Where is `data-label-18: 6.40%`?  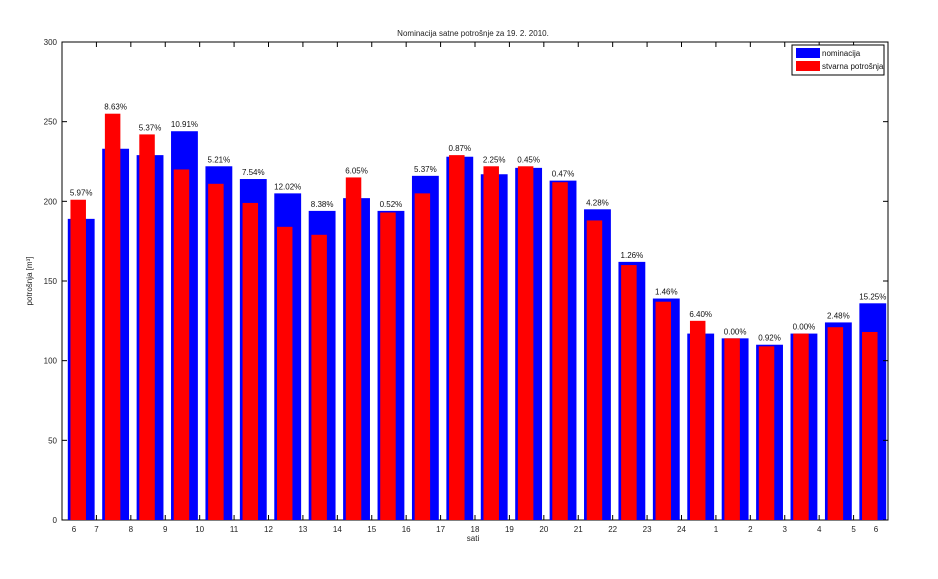
data-label-18: 6.40% is located at coordinates (700, 314).